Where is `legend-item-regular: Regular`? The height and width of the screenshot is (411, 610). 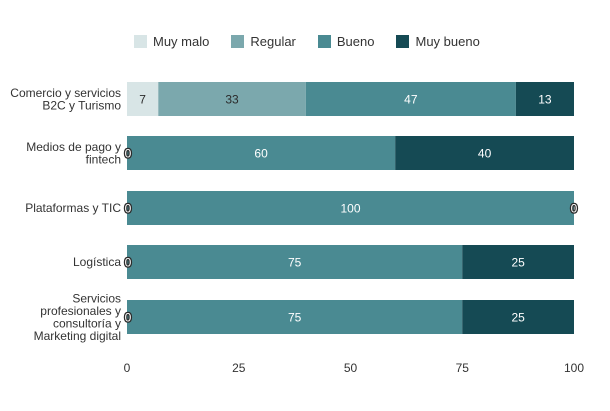 legend-item-regular: Regular is located at coordinates (263, 41).